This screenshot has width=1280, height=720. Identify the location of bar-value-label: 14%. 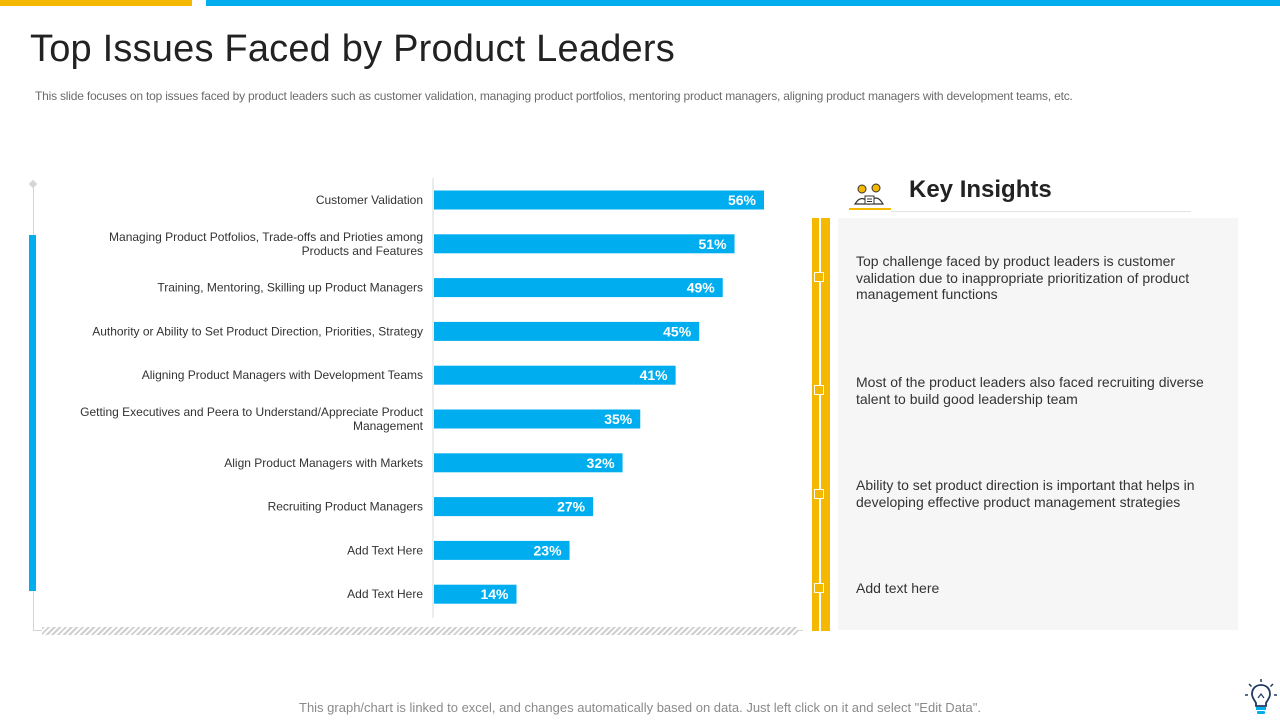
(494, 594).